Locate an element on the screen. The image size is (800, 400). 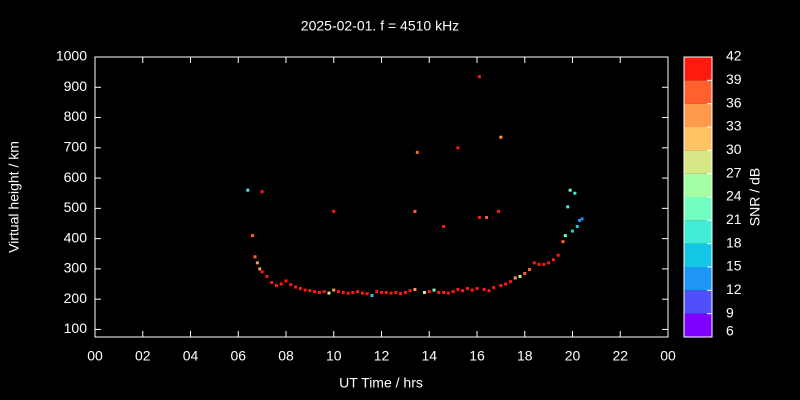
x-tick-label: 22 is located at coordinates (620, 356).